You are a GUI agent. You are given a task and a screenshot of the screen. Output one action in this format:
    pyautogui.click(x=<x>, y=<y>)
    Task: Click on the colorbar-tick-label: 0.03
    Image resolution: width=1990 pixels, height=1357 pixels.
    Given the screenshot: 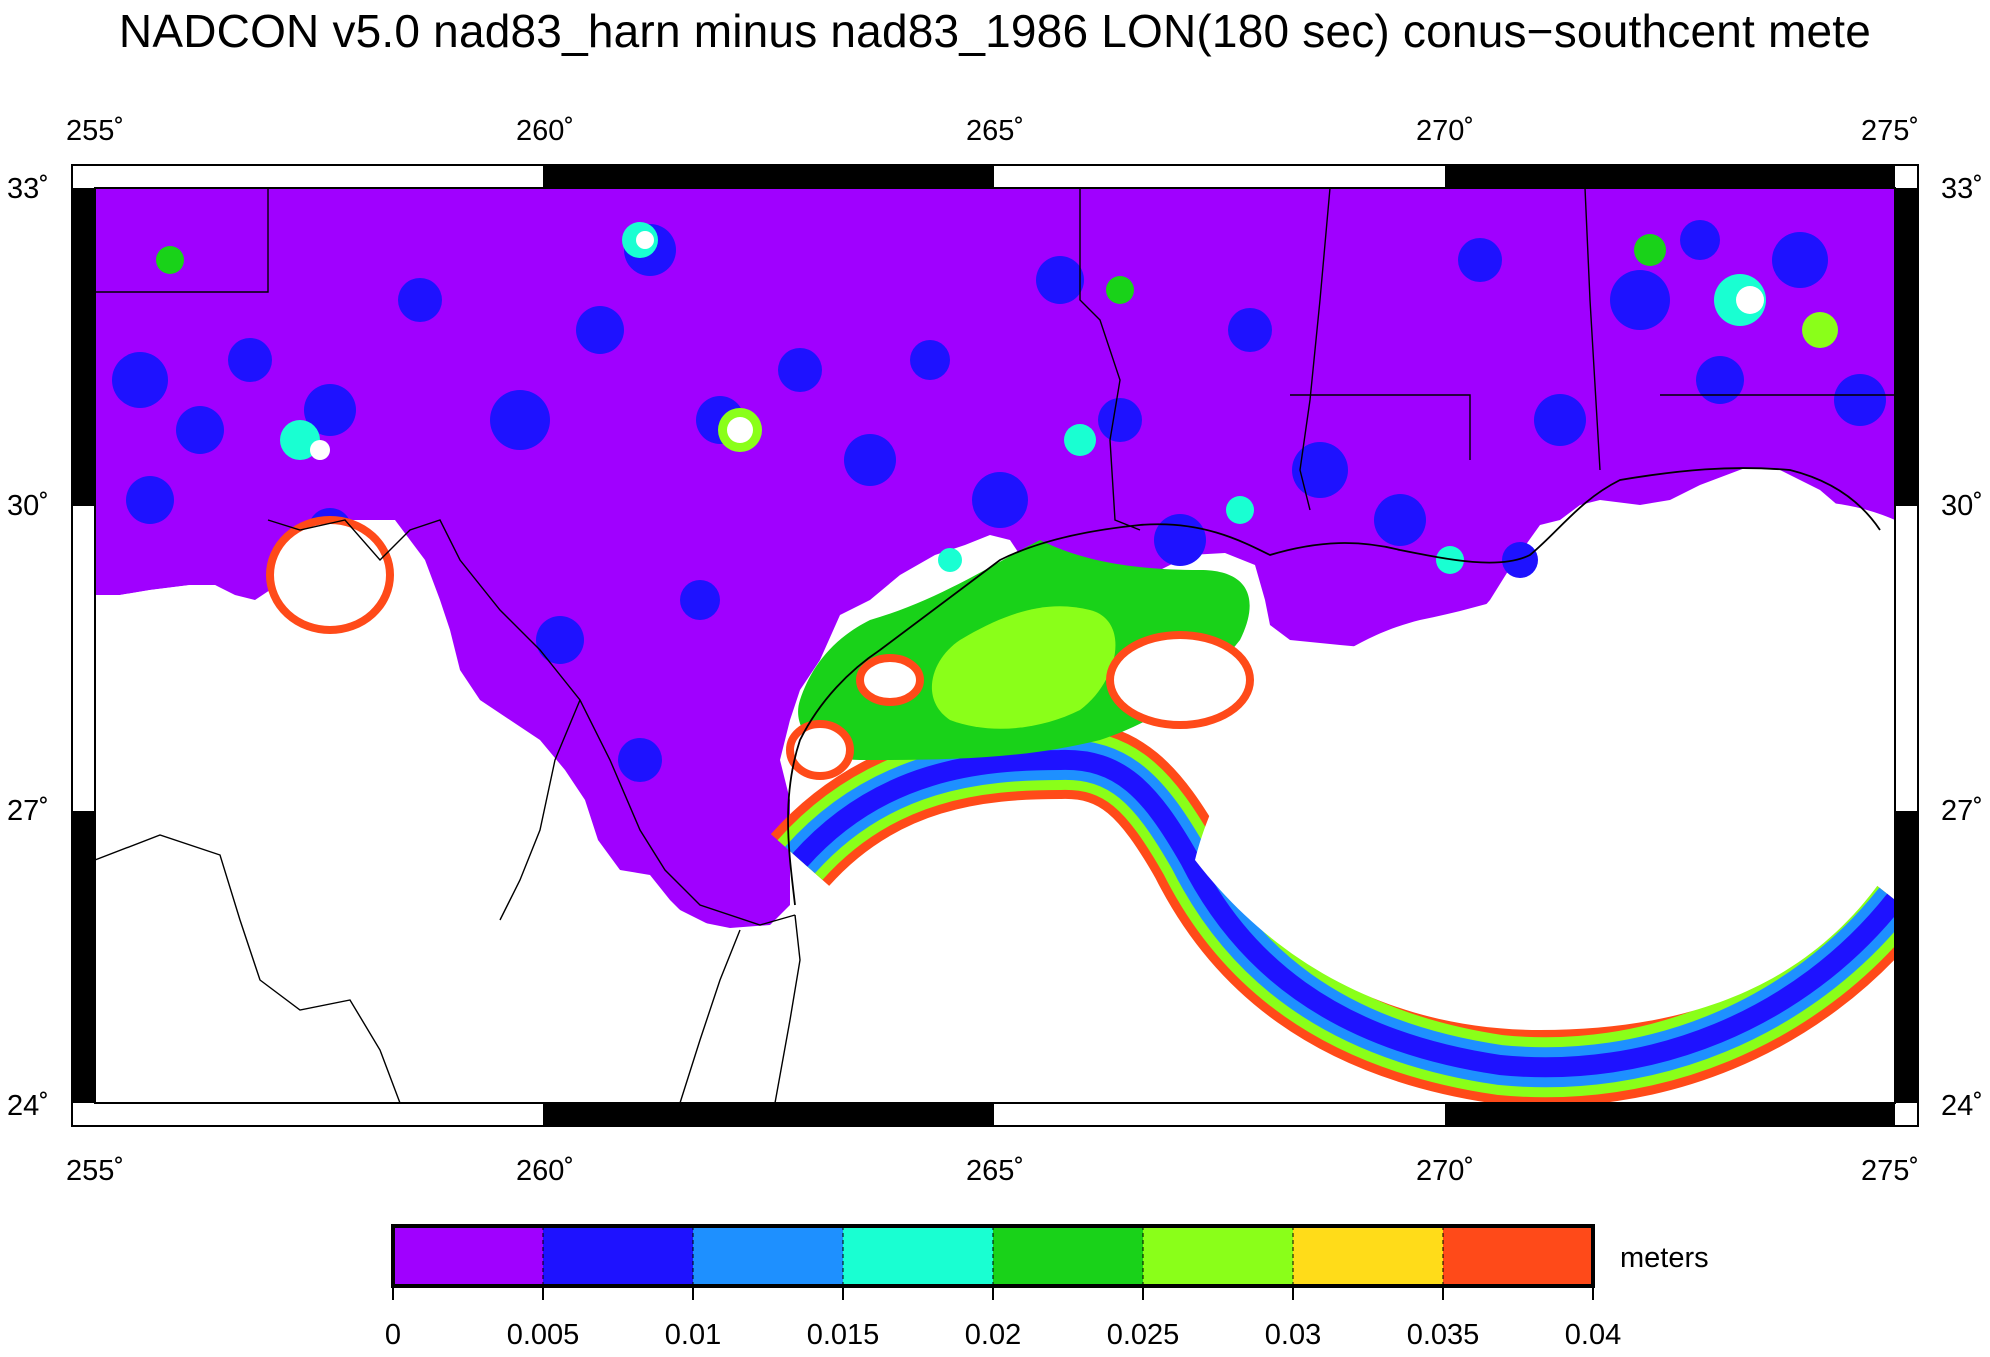 What is the action you would take?
    pyautogui.click(x=1293, y=1335)
    